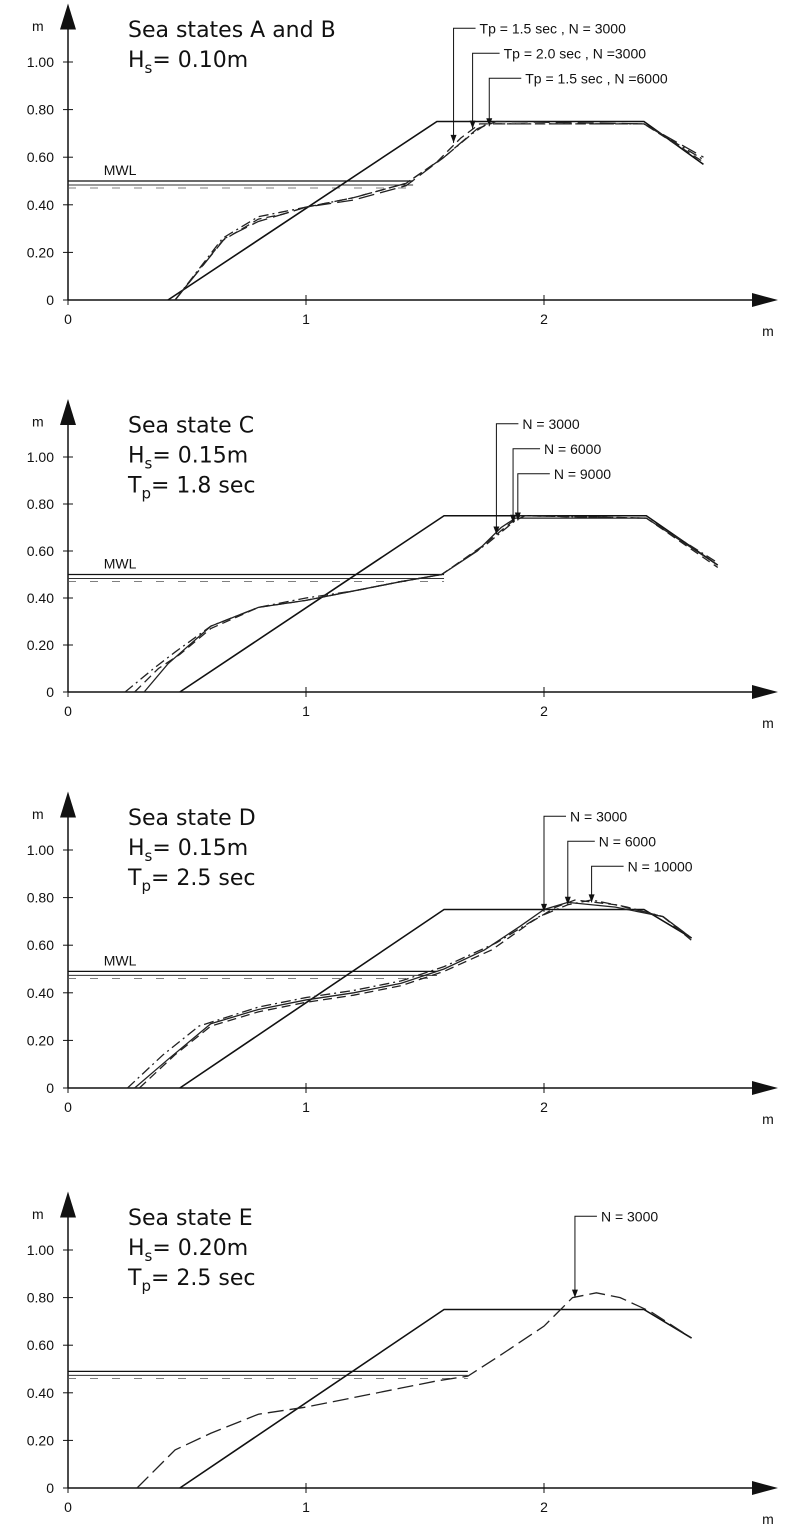 The width and height of the screenshot is (786, 1524). What do you see at coordinates (188, 457) in the screenshot?
I see `chart-title-line: Hs= 0.15m` at bounding box center [188, 457].